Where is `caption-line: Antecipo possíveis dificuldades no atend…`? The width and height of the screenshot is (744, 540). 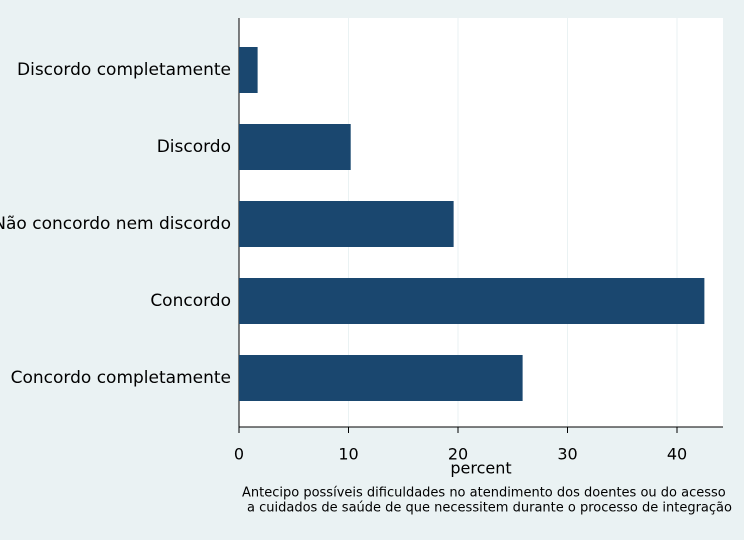 caption-line: Antecipo possíveis dificuldades no atend… is located at coordinates (484, 493).